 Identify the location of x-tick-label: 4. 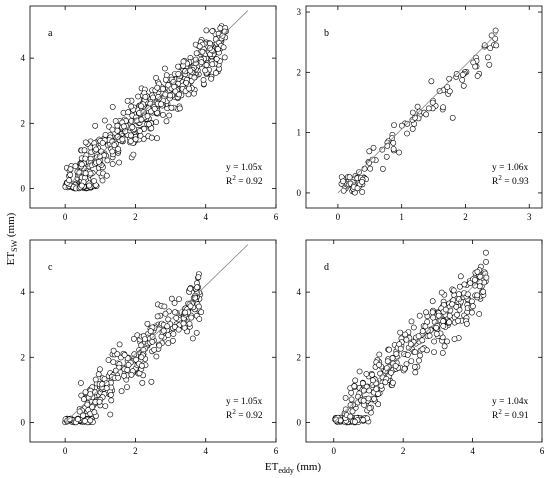
(472, 451).